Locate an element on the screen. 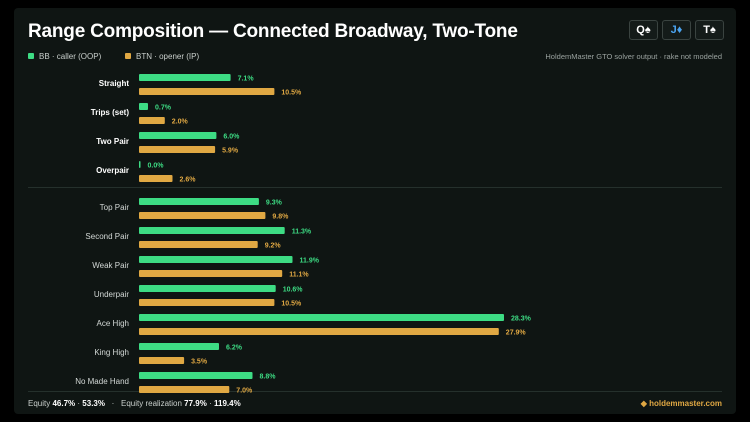 The height and width of the screenshot is (422, 750). legend-swatch-ip is located at coordinates (128, 56).